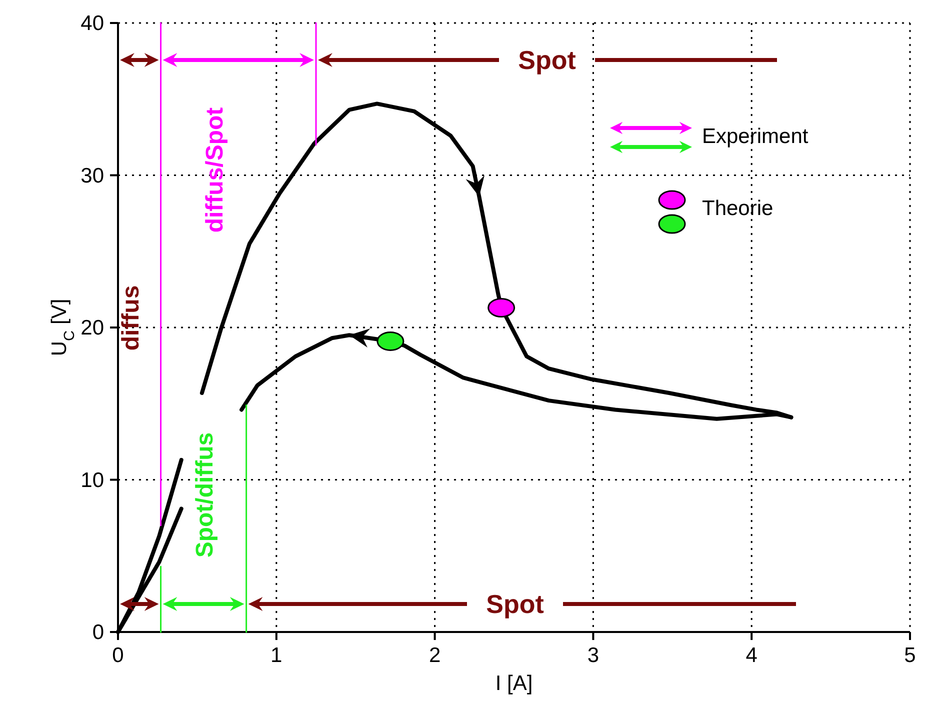 The width and height of the screenshot is (927, 725). I want to click on annotation: diffus/Spot, so click(215, 170).